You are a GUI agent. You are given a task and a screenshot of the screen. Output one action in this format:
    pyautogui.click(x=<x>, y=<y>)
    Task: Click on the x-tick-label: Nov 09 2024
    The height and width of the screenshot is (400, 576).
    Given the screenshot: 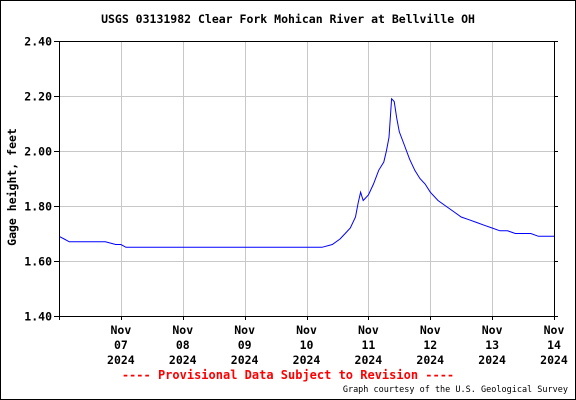 What is the action you would take?
    pyautogui.click(x=245, y=345)
    